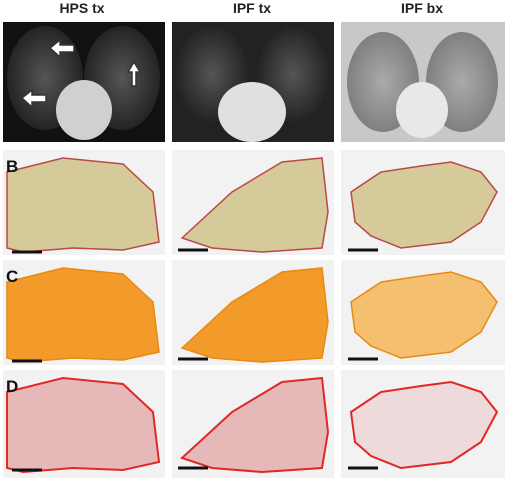  Describe the element at coordinates (81, 8) in the screenshot. I see `column-header: HPS tx` at that location.